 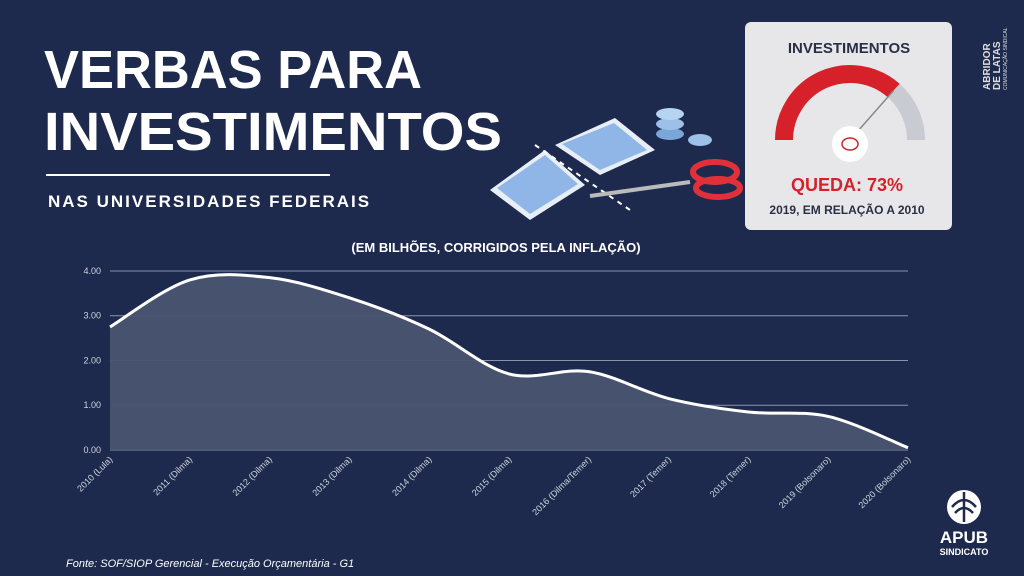 I want to click on gauge-hub, so click(x=850, y=144).